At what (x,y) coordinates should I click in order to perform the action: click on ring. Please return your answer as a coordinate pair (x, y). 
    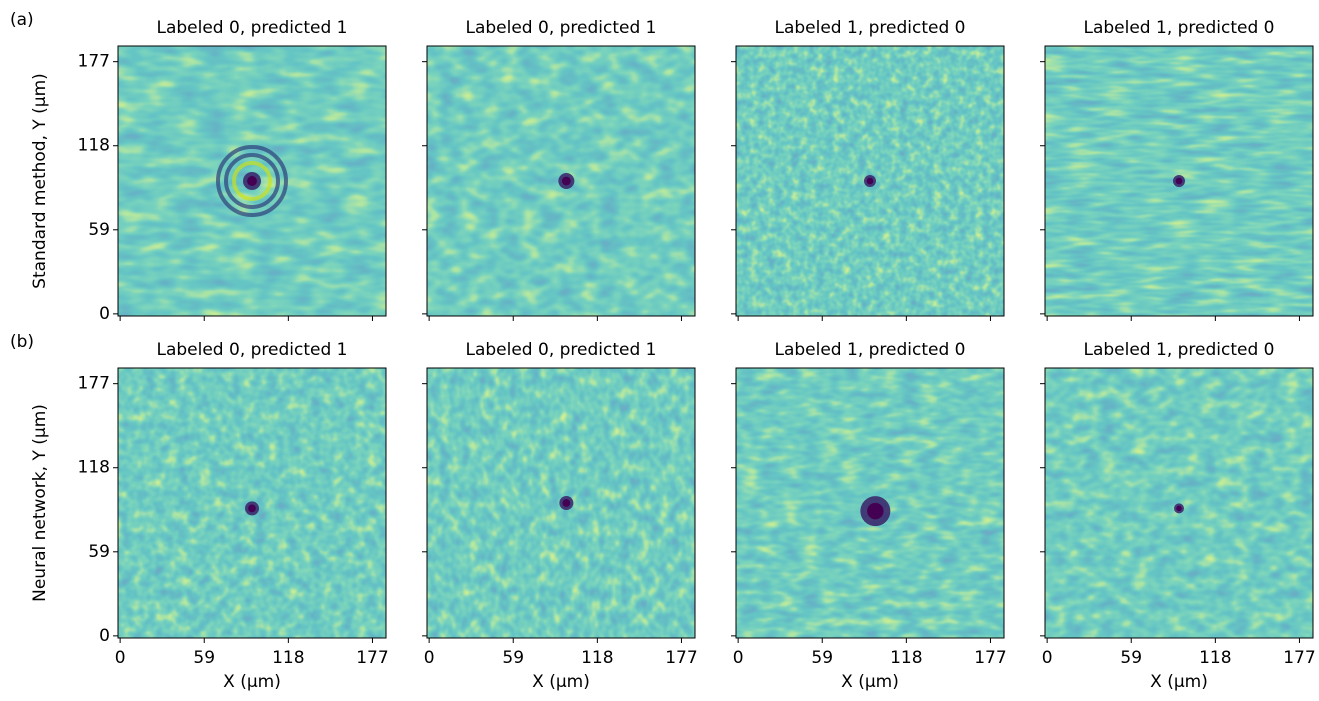
    Looking at the image, I should click on (252, 181).